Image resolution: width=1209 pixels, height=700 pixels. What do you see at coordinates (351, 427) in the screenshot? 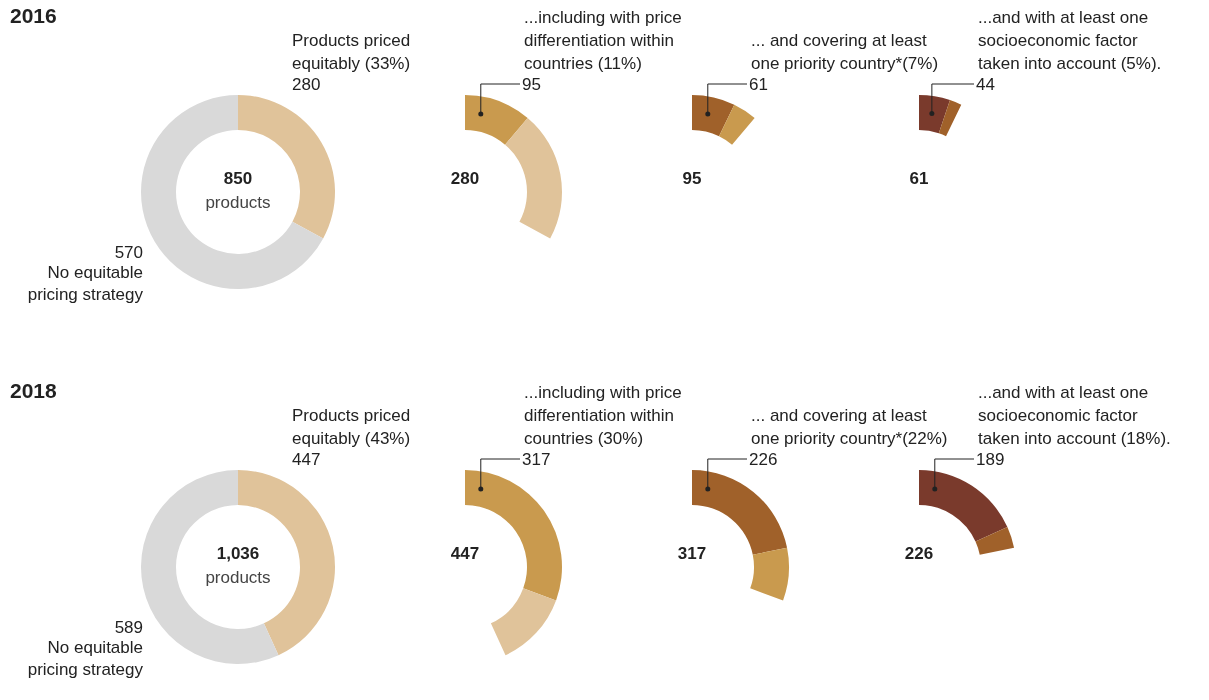
I see `slice-label: Products priced equitably (43%)` at bounding box center [351, 427].